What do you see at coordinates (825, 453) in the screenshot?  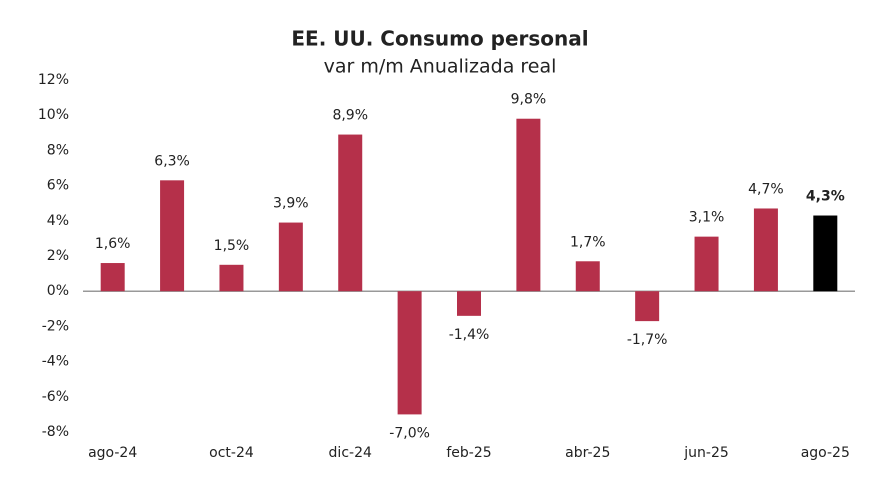 I see `x-tick-label: ago-25` at bounding box center [825, 453].